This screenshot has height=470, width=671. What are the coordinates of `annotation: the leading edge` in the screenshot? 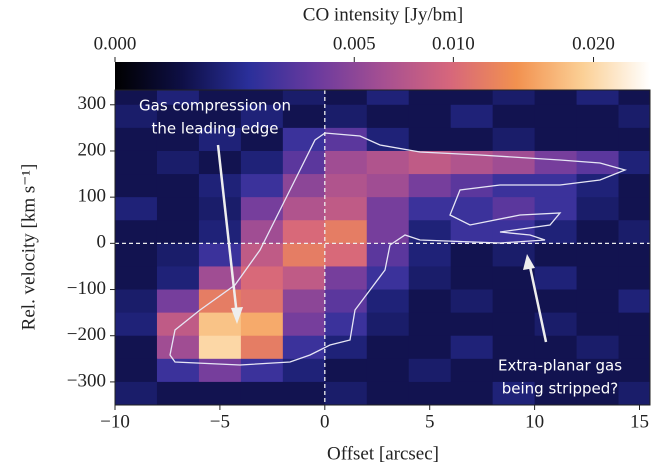 It's located at (215, 129).